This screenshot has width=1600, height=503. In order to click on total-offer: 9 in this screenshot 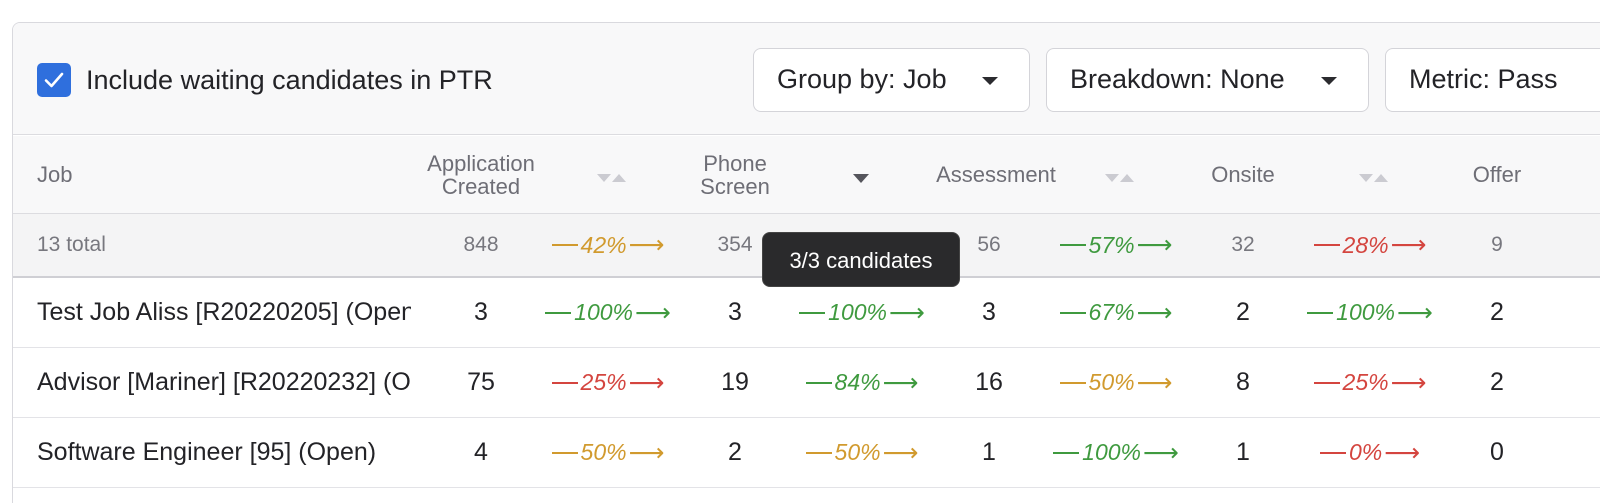, I will do `click(1497, 244)`.